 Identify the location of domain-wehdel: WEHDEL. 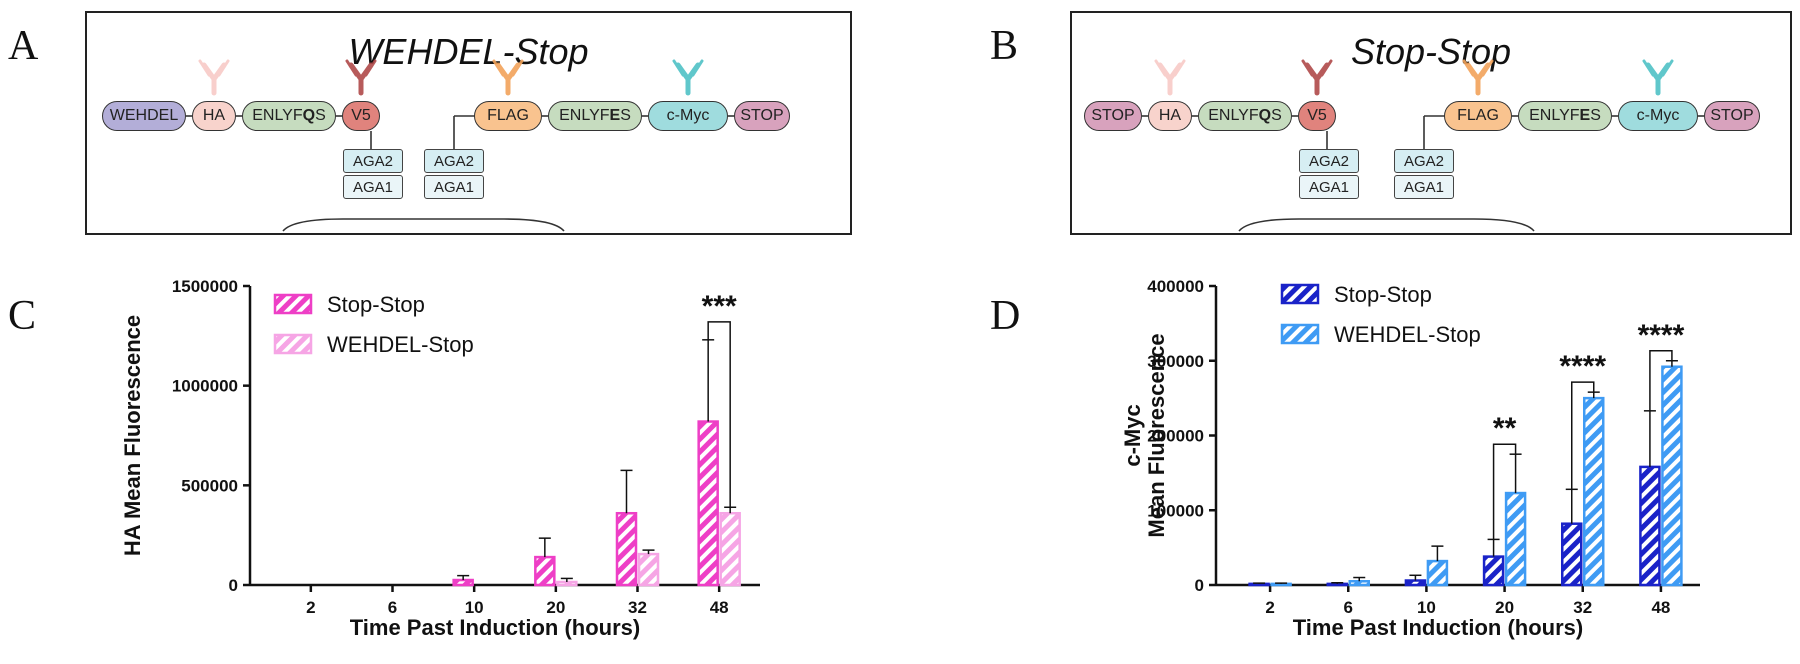
(144, 116).